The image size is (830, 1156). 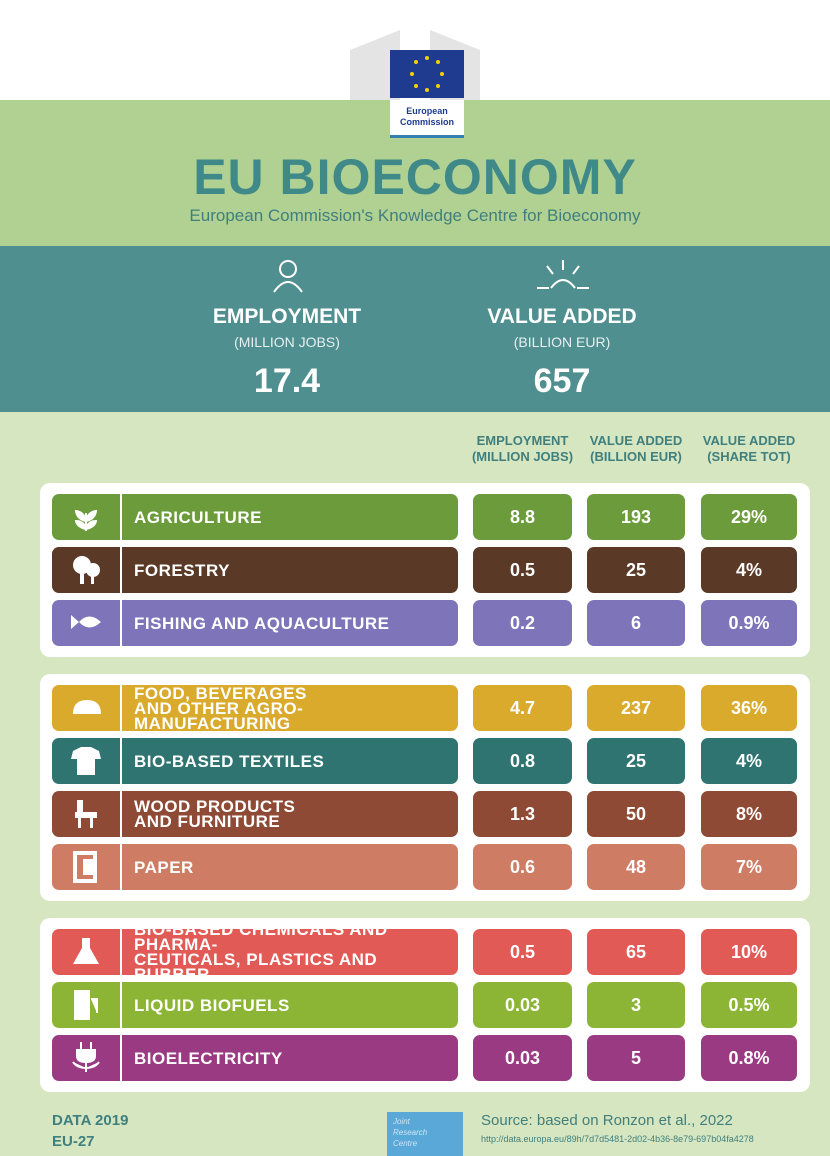 What do you see at coordinates (207, 821) in the screenshot?
I see `sector-label-line: AND FURNITURE` at bounding box center [207, 821].